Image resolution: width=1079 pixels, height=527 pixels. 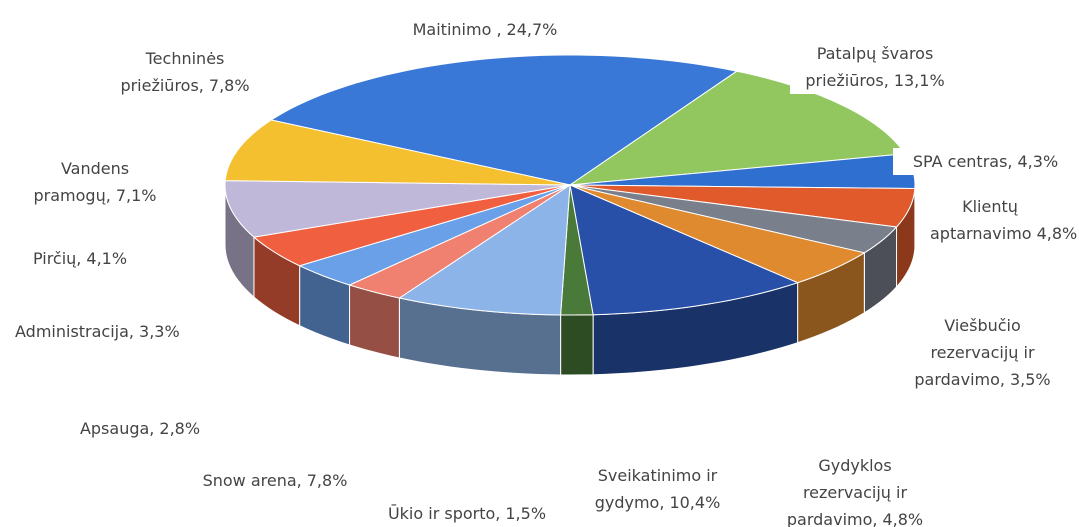 I want to click on label-value: 4,1%, so click(x=107, y=258).